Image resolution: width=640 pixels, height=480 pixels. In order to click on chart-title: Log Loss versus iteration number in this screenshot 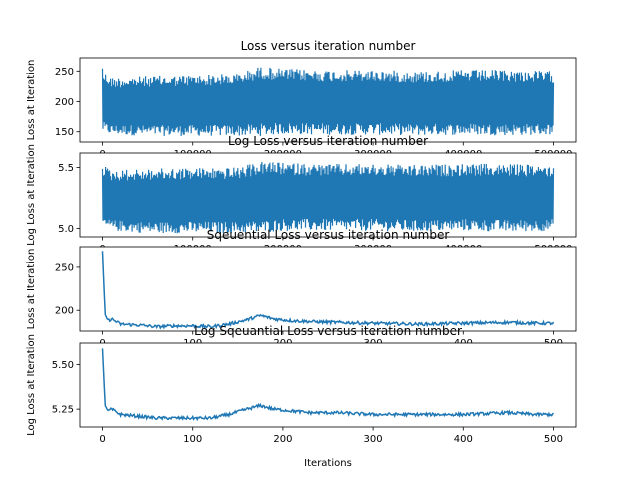, I will do `click(328, 141)`.